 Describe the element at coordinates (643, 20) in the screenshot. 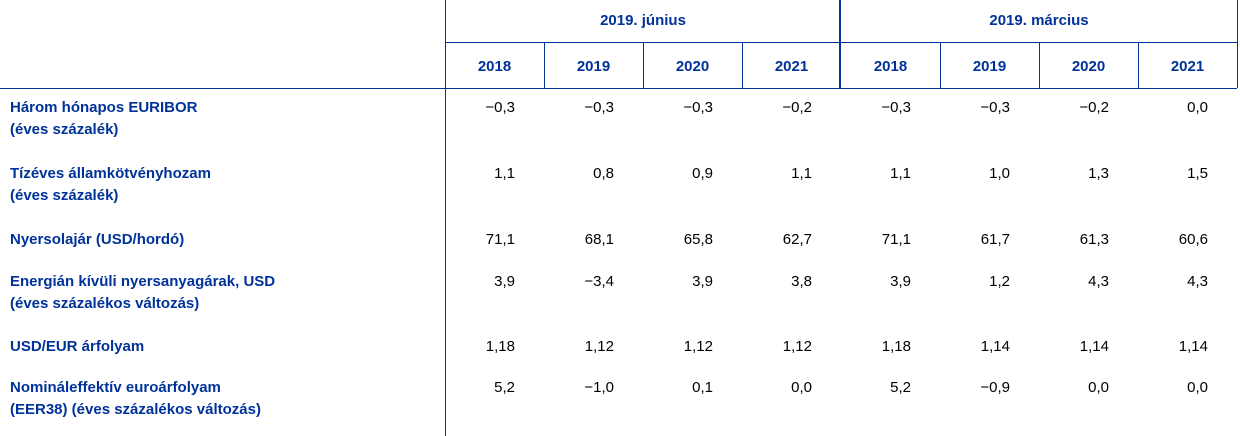

I see `group-header: 2019. június` at that location.